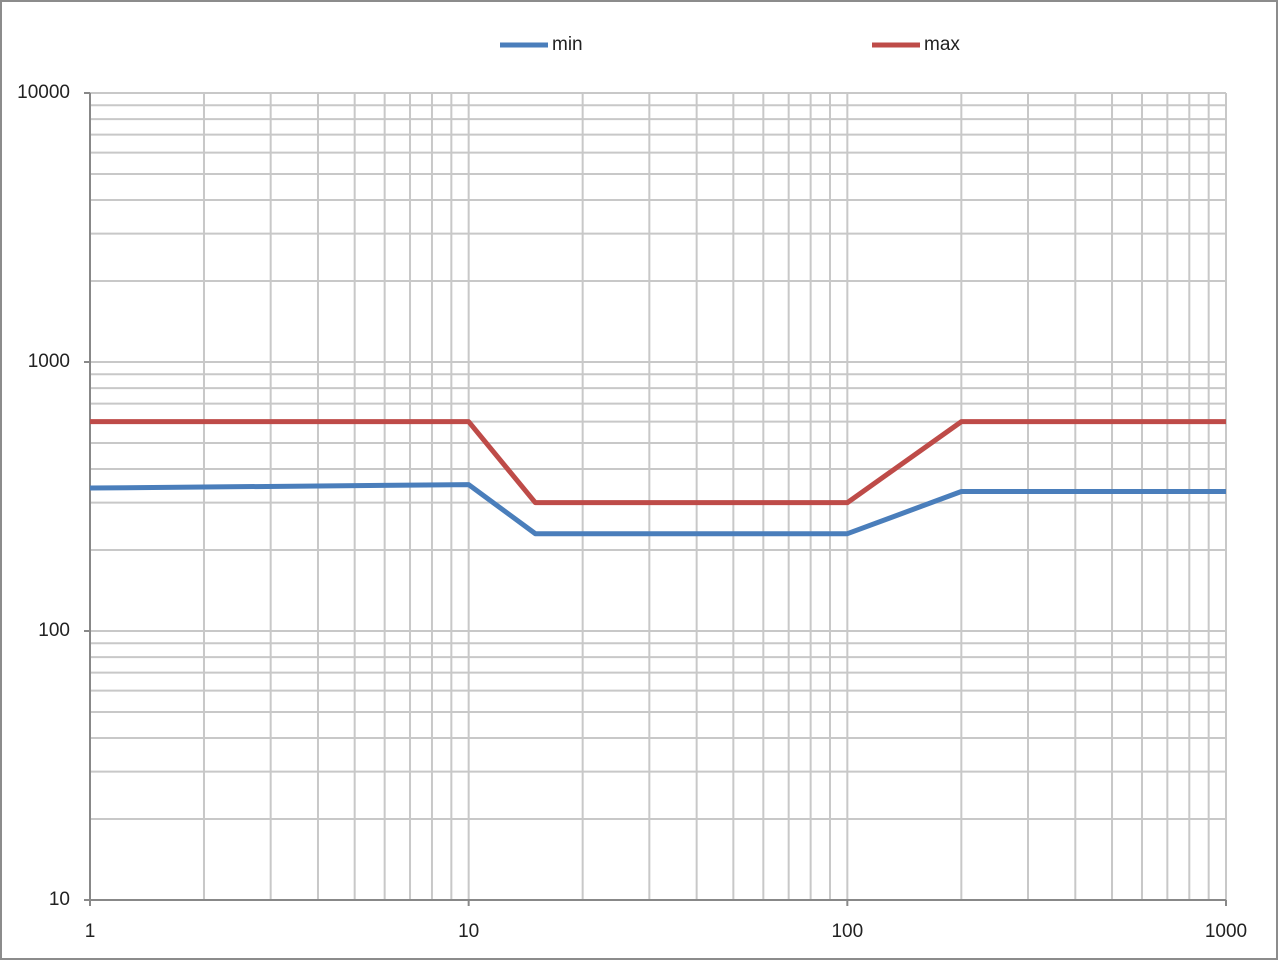  Describe the element at coordinates (54, 630) in the screenshot. I see `y-tick-label: 100` at that location.